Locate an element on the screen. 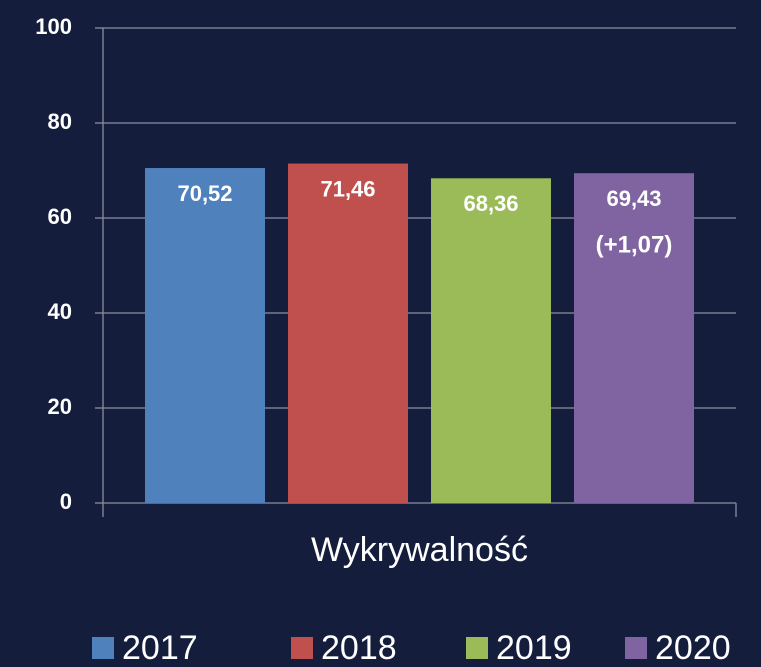 The width and height of the screenshot is (761, 667). y-tick-label: 40 is located at coordinates (60, 311).